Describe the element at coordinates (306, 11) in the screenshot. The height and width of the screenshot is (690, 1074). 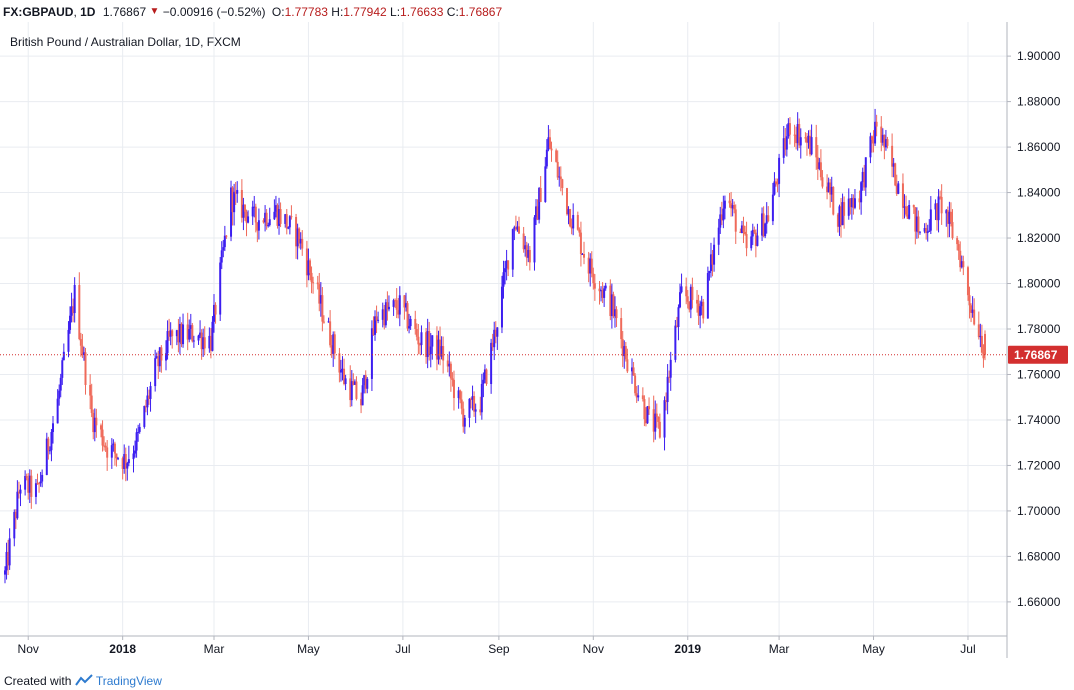
I see `open-value: 1.77783` at that location.